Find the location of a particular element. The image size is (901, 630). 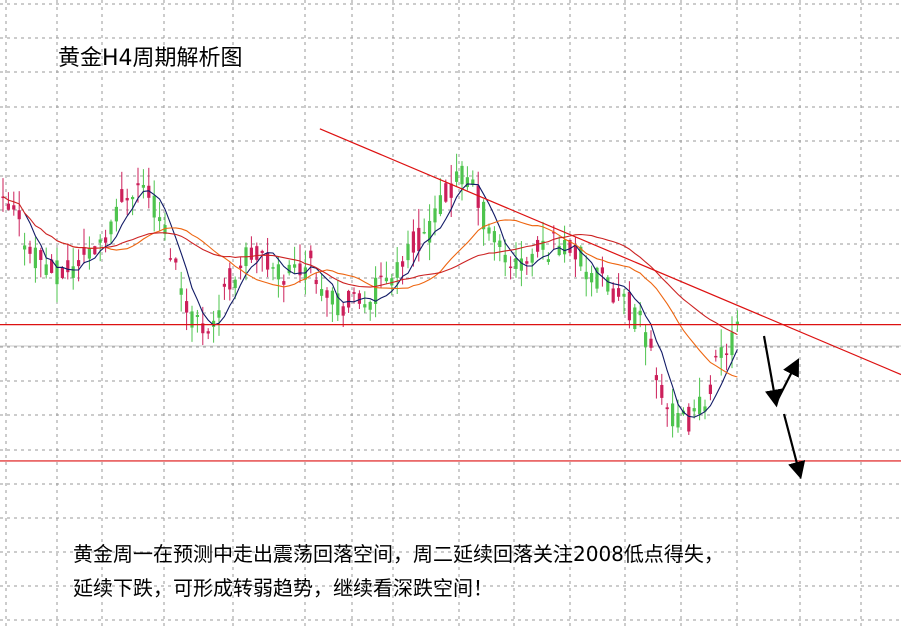

analysis-line-2: 延续下跌，可形成转弱趋势，继续看深跌空间！ is located at coordinates (283, 588).